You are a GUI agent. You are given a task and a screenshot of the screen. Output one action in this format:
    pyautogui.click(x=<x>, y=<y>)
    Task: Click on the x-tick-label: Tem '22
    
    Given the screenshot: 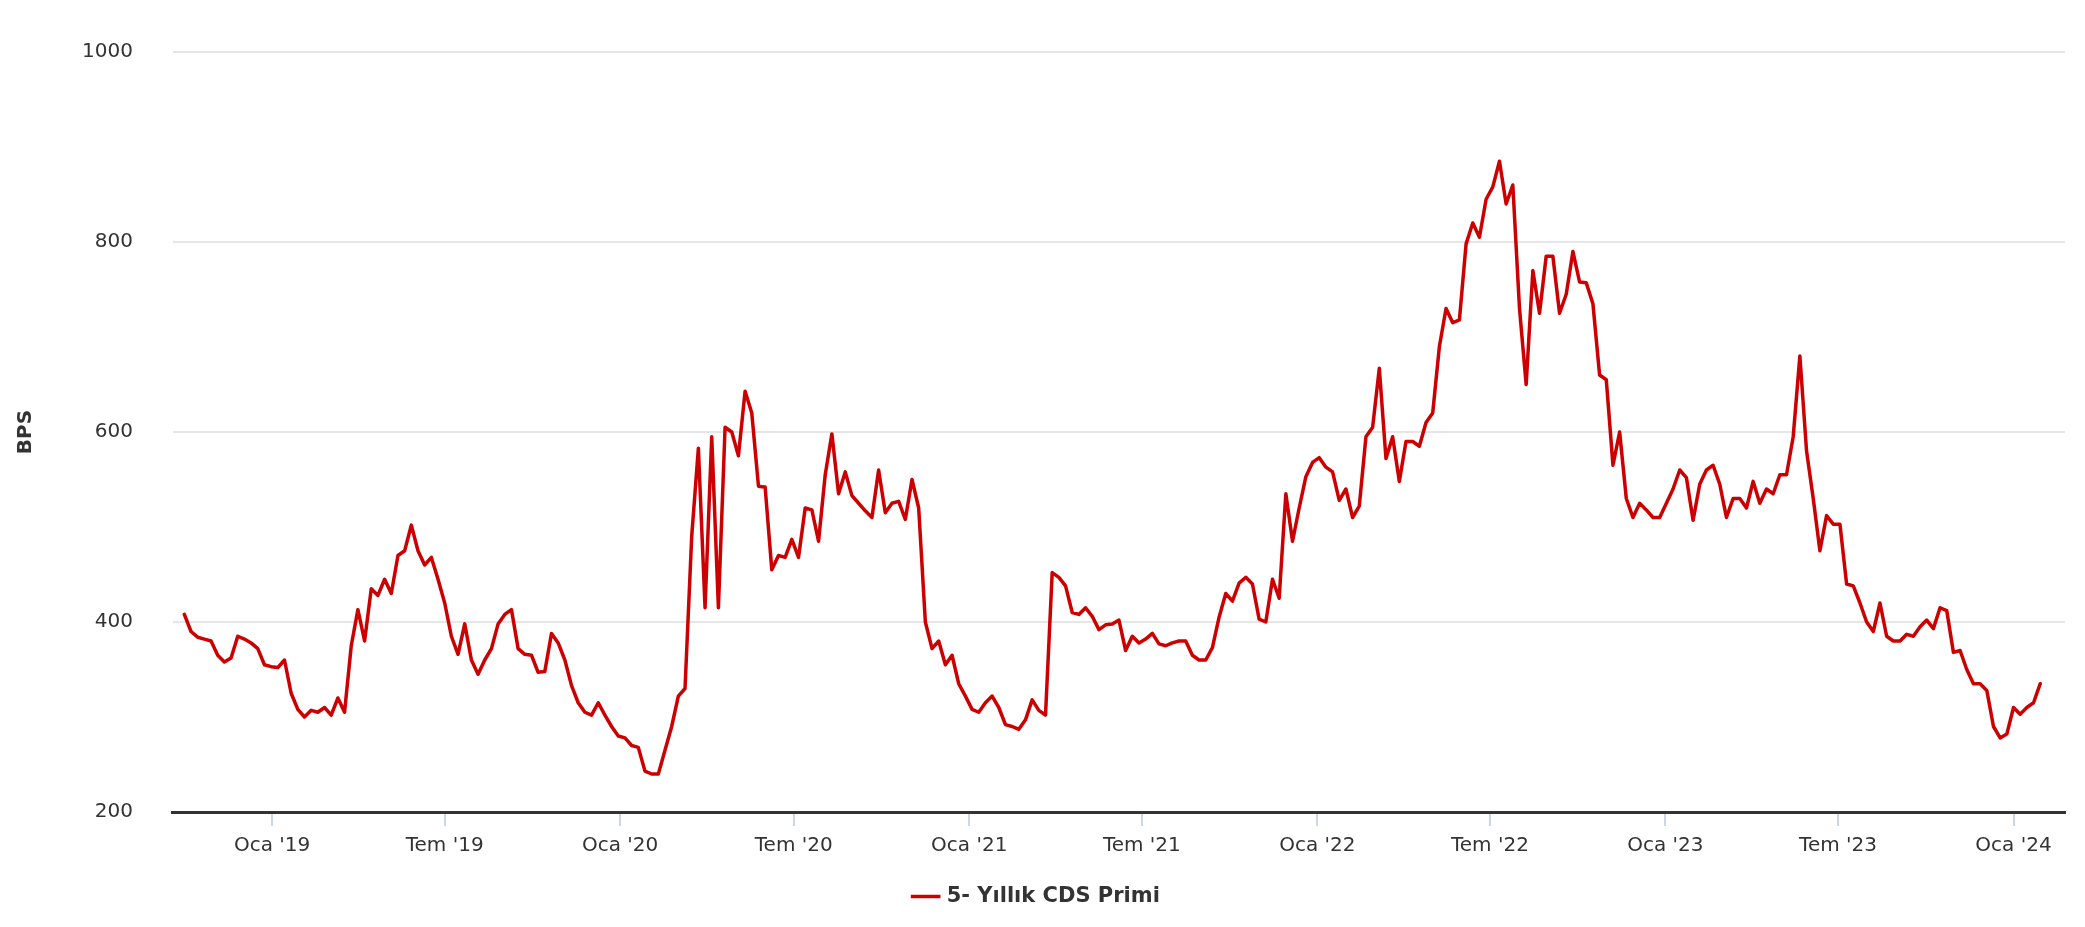 What is the action you would take?
    pyautogui.click(x=1489, y=844)
    